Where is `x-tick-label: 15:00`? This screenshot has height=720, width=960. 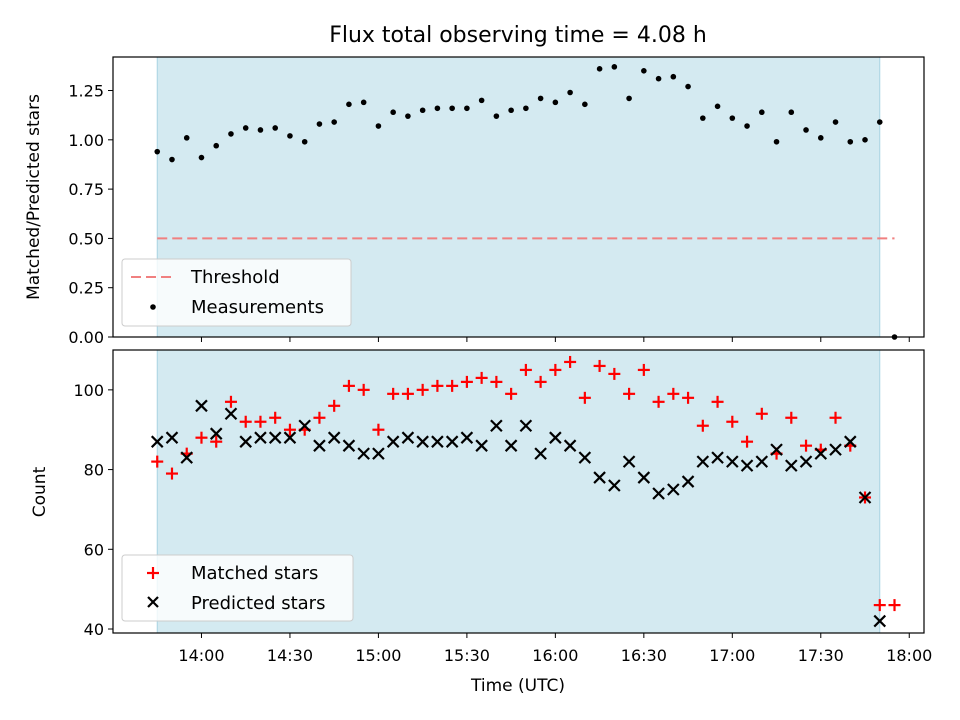 x-tick-label: 15:00 is located at coordinates (378, 655).